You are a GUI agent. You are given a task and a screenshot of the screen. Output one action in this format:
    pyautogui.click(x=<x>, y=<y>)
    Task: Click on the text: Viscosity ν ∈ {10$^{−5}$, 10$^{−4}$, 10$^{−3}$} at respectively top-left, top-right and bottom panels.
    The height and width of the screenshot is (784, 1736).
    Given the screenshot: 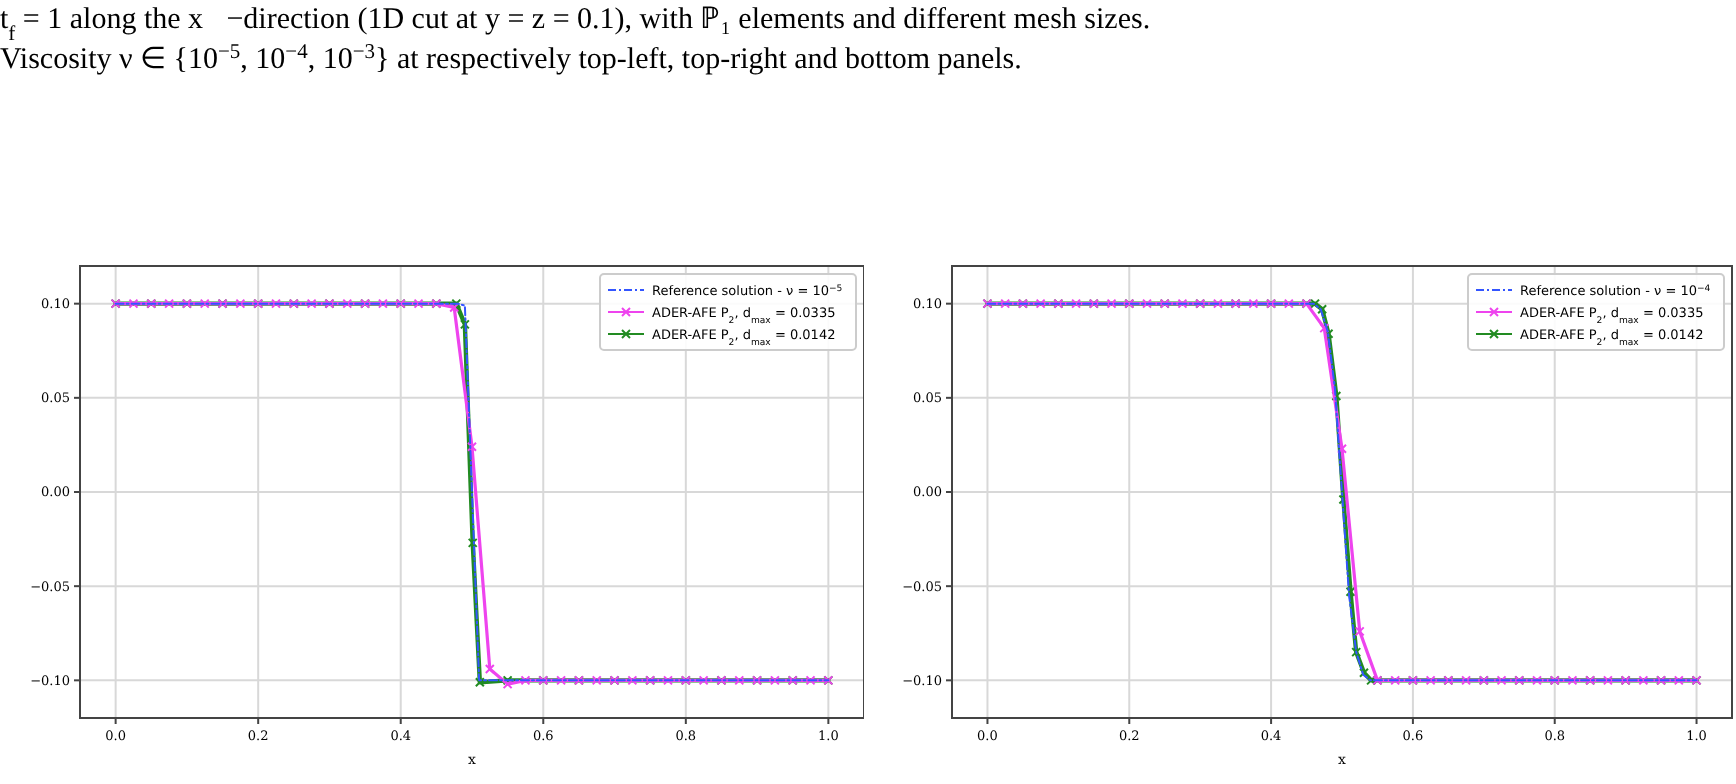 What is the action you would take?
    pyautogui.click(x=511, y=58)
    